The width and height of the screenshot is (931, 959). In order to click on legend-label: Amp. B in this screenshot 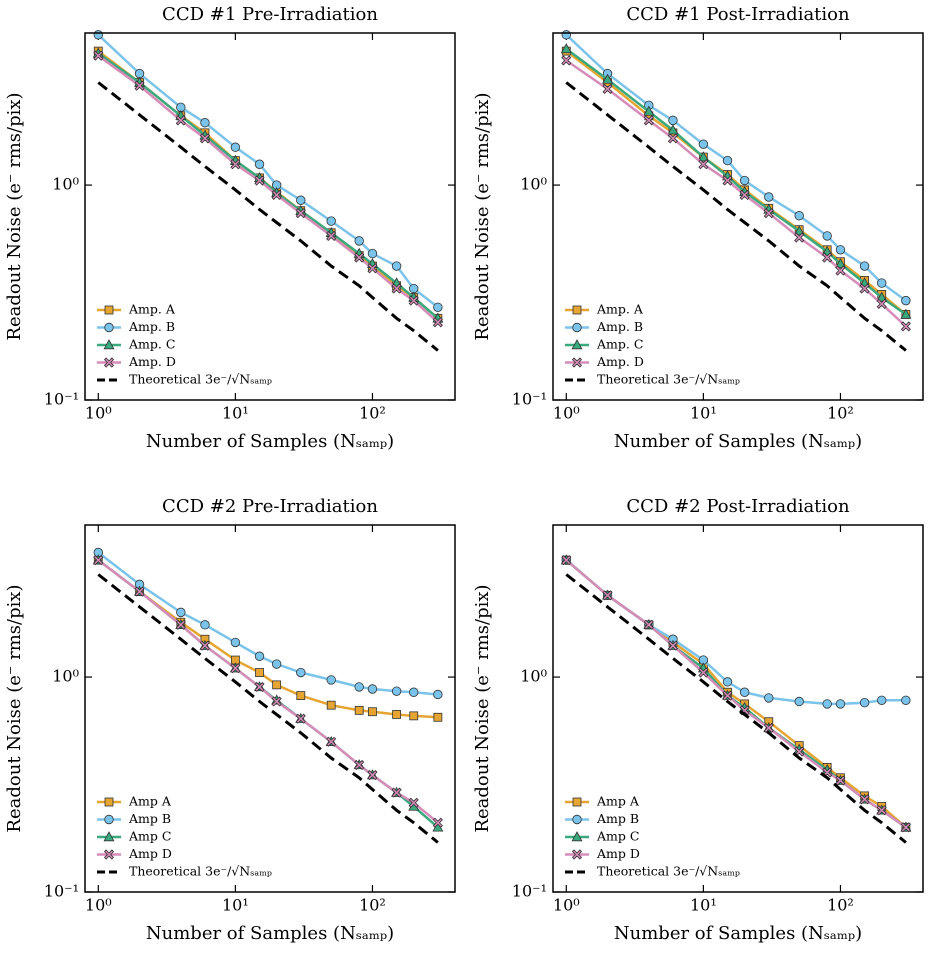, I will do `click(151, 326)`.